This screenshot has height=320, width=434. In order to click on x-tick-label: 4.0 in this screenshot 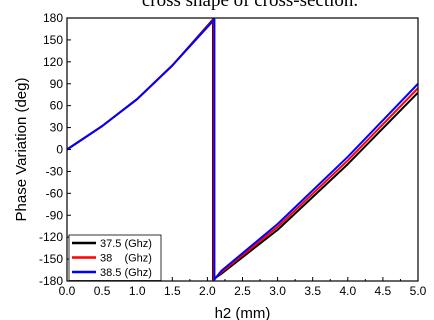, I will do `click(347, 291)`.